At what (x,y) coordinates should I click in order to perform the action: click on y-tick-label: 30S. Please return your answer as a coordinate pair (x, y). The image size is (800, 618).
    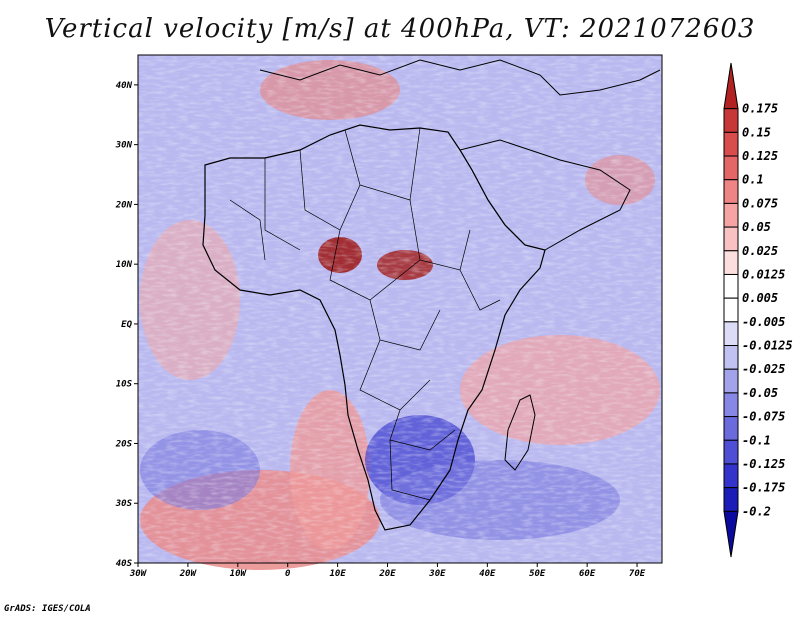
    Looking at the image, I should click on (124, 504).